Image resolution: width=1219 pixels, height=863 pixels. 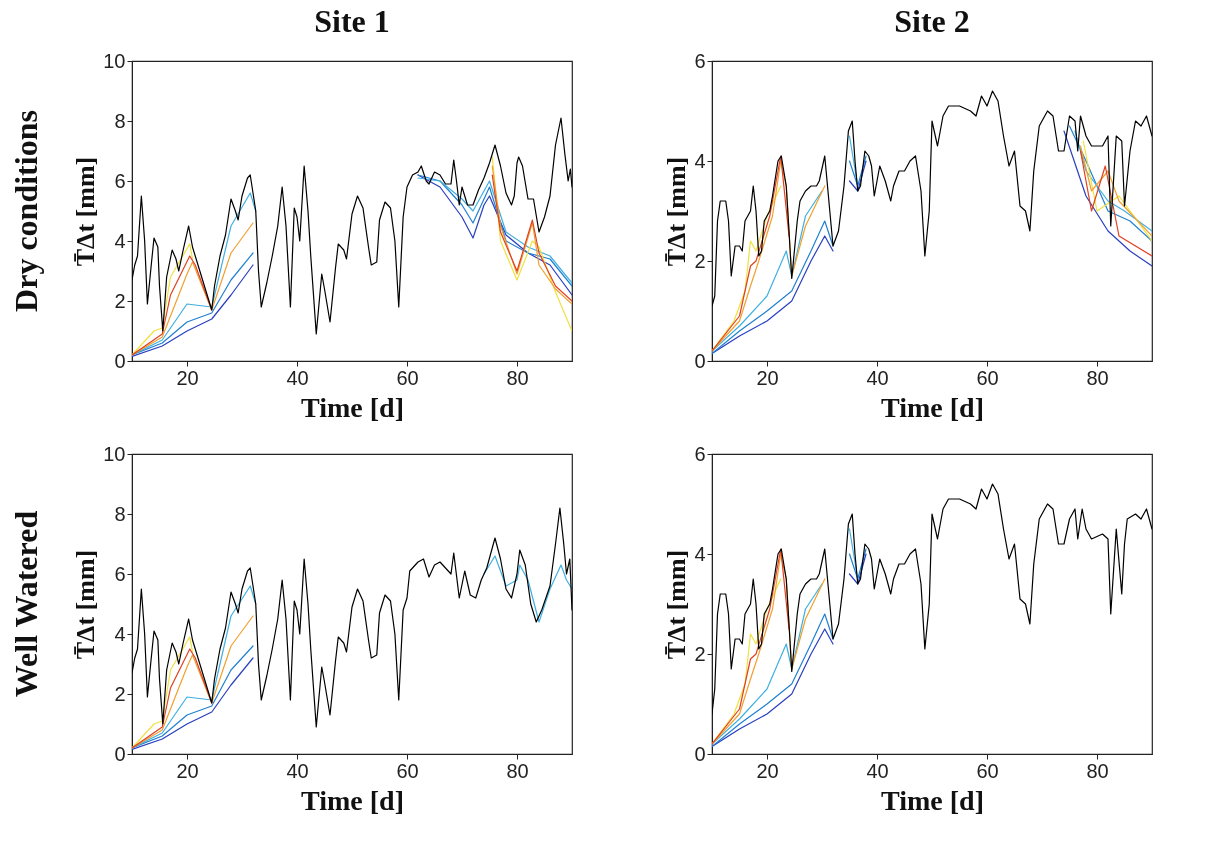 What do you see at coordinates (26, 604) in the screenshot?
I see `text: Well Watered` at bounding box center [26, 604].